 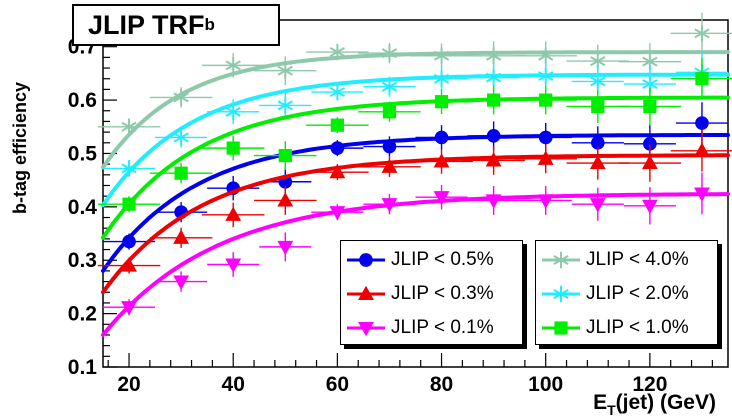 I want to click on legend-label: JLIP < 1.0%, so click(x=637, y=327).